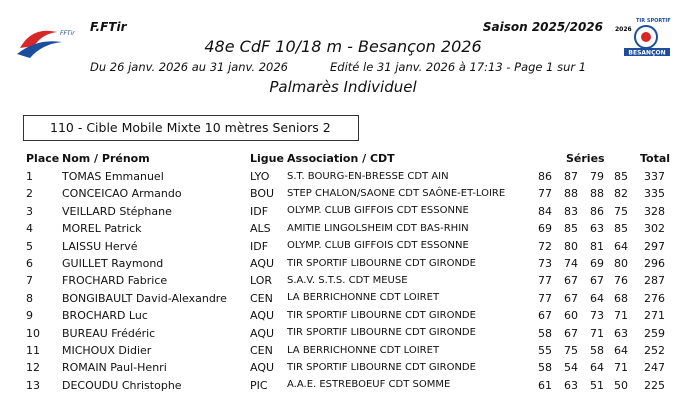 The height and width of the screenshot is (407, 686). Describe the element at coordinates (67, 33) in the screenshot. I see `logo-text: FFTir` at that location.